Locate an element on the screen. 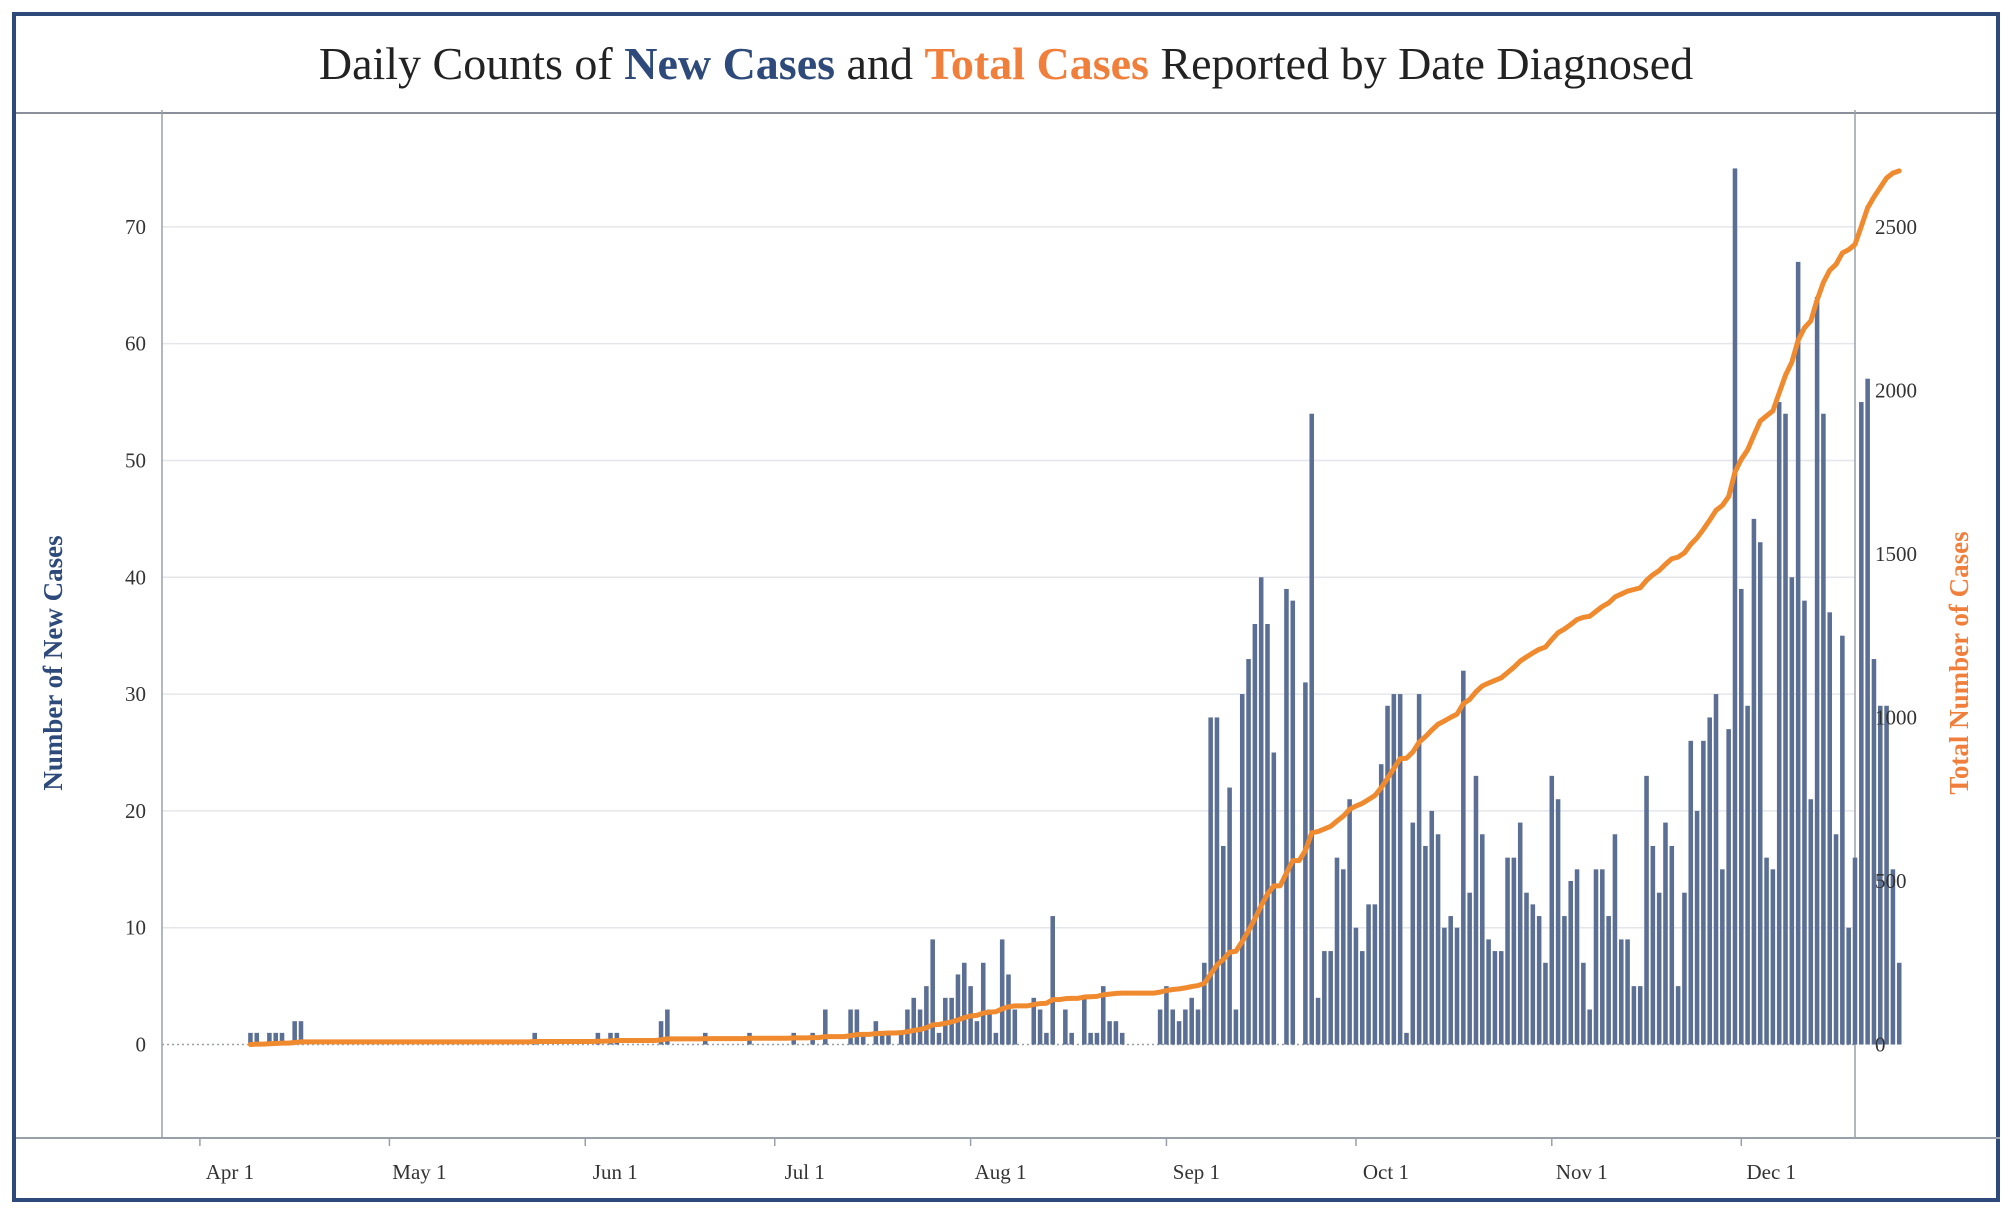 Image resolution: width=2016 pixels, height=1218 pixels. title-new-cases: New Cases is located at coordinates (730, 63).